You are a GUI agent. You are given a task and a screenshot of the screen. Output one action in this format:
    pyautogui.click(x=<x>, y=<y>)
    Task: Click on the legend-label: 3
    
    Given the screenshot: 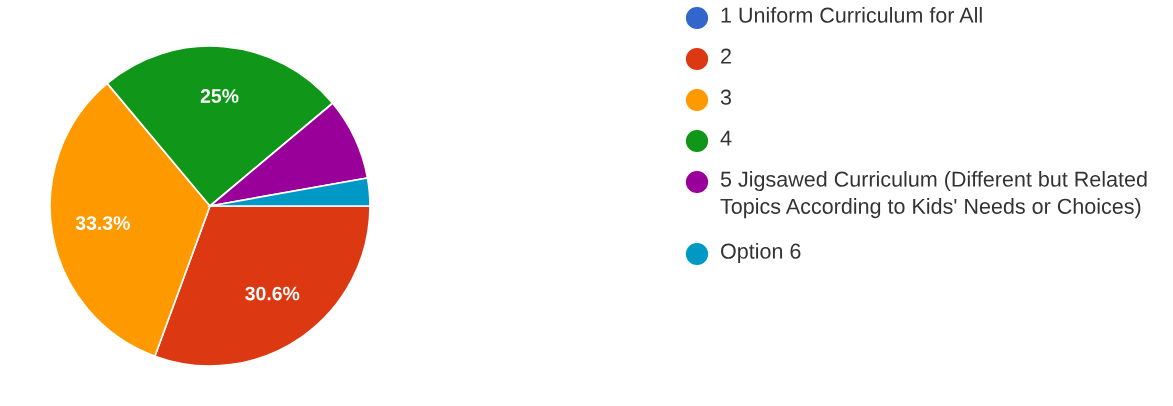 What is the action you would take?
    pyautogui.click(x=726, y=97)
    